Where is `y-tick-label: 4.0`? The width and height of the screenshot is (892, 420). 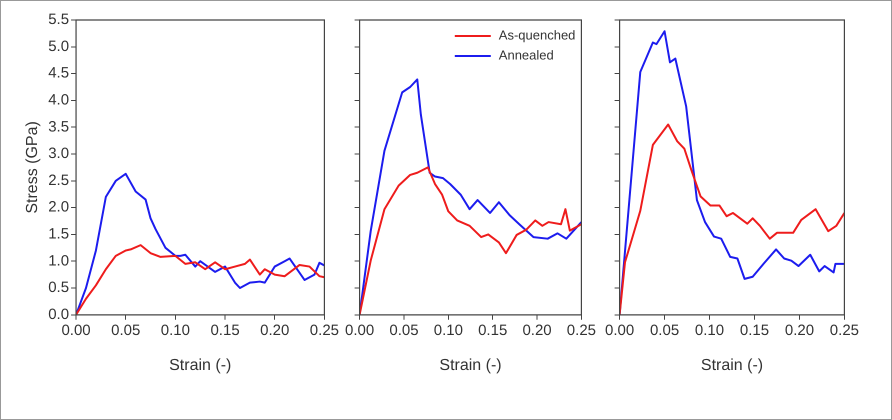
y-tick-label: 4.0 is located at coordinates (59, 100).